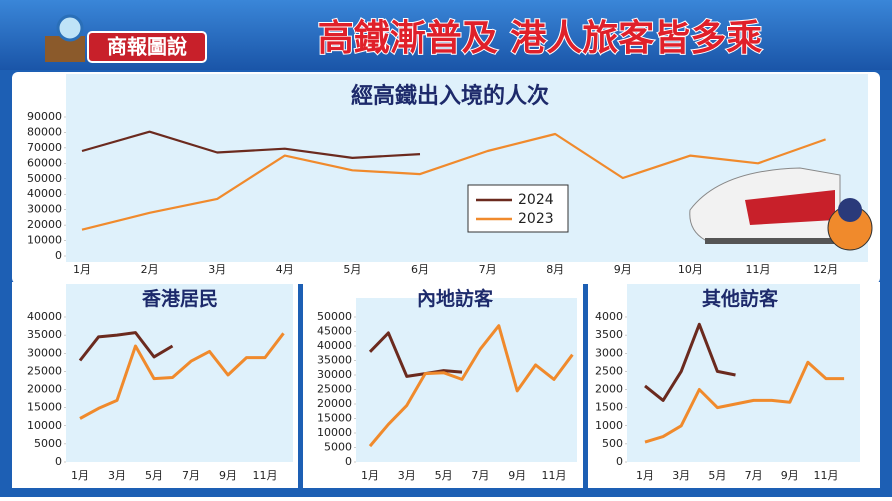  Describe the element at coordinates (179, 299) in the screenshot. I see `chart-title: 香港居民` at that location.